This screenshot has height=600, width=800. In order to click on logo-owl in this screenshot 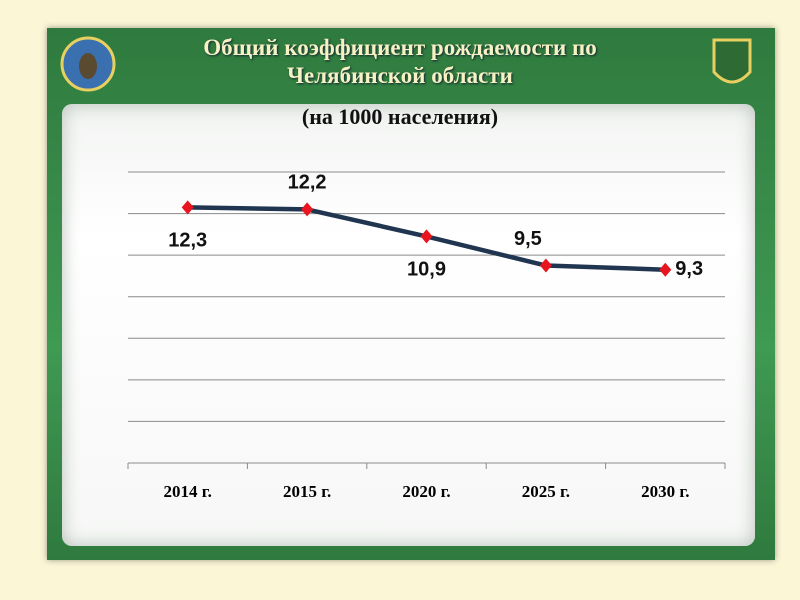, I will do `click(88, 66)`.